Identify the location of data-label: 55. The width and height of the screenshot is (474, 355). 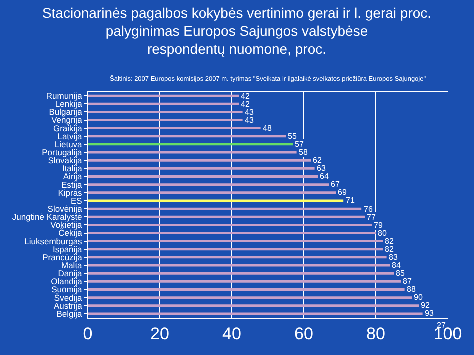
(293, 136).